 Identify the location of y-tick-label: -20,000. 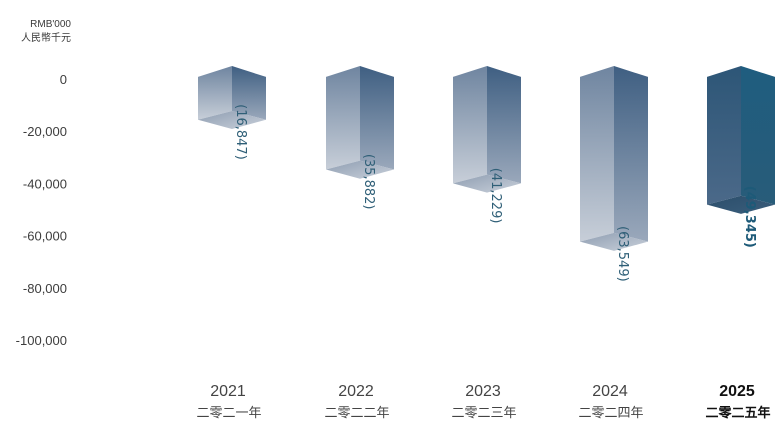
(45, 131).